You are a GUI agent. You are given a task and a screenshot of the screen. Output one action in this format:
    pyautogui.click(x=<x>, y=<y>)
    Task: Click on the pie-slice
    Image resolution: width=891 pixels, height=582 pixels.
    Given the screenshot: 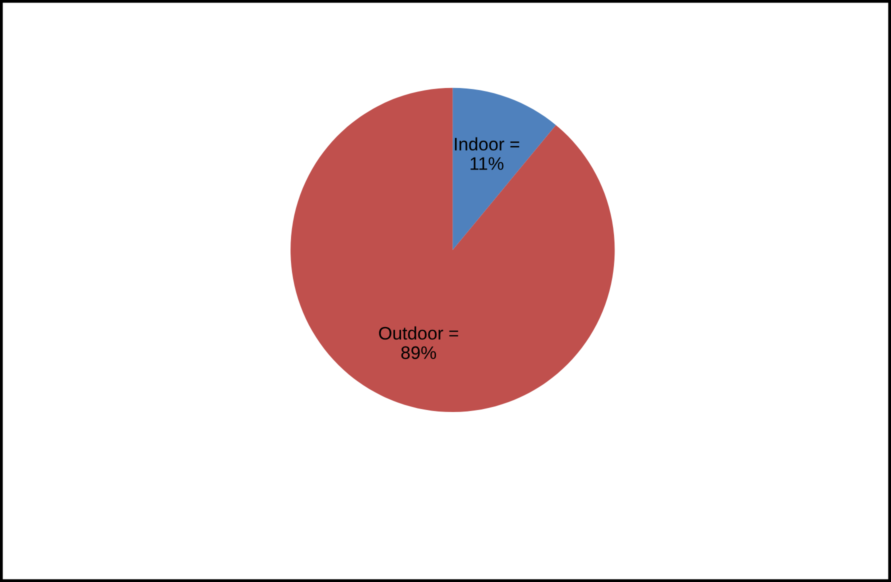 What is the action you would take?
    pyautogui.click(x=504, y=169)
    